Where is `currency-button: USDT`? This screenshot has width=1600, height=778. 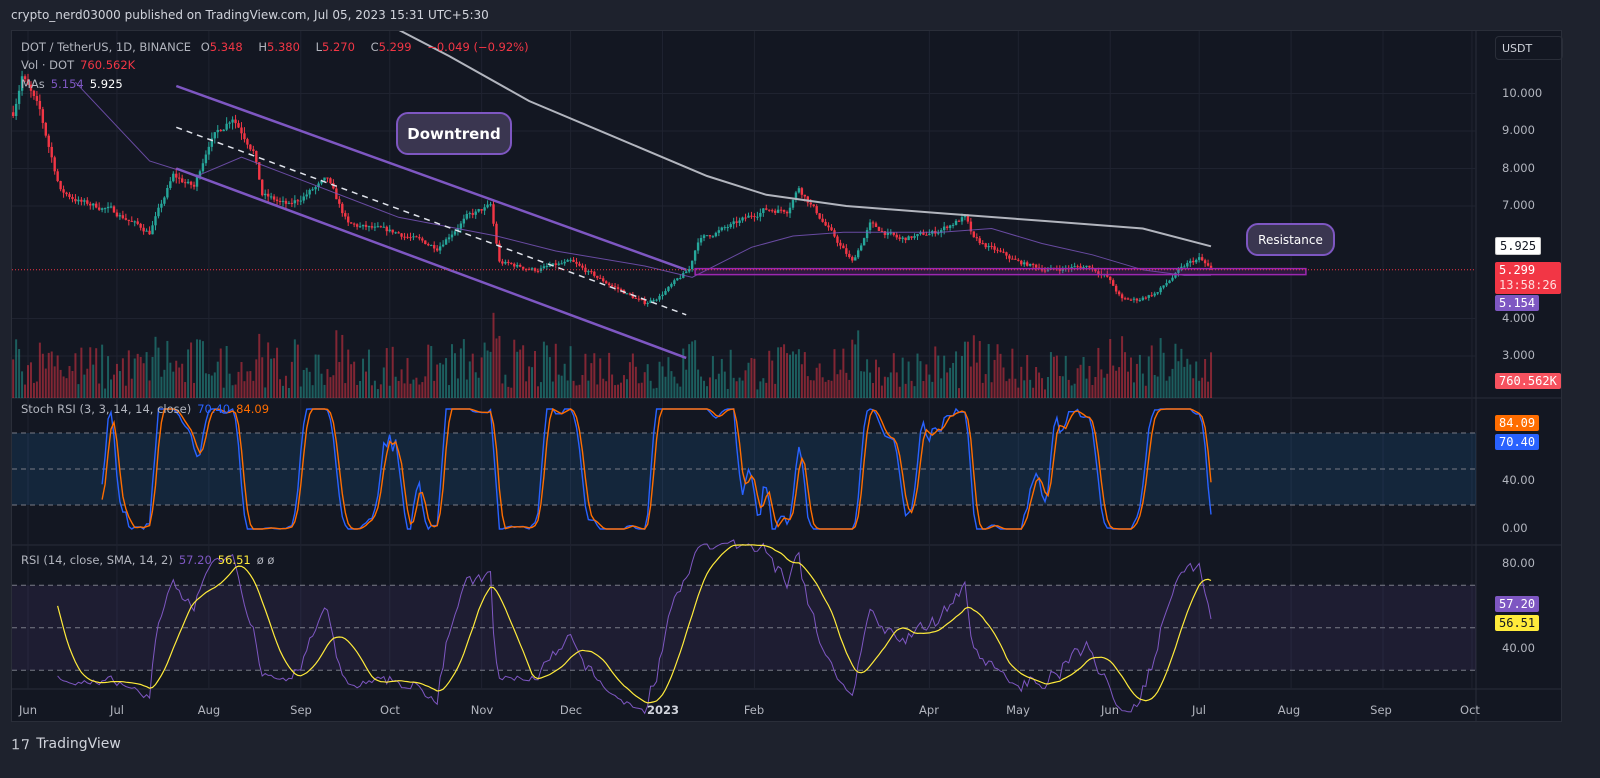
currency-button: USDT is located at coordinates (1529, 48).